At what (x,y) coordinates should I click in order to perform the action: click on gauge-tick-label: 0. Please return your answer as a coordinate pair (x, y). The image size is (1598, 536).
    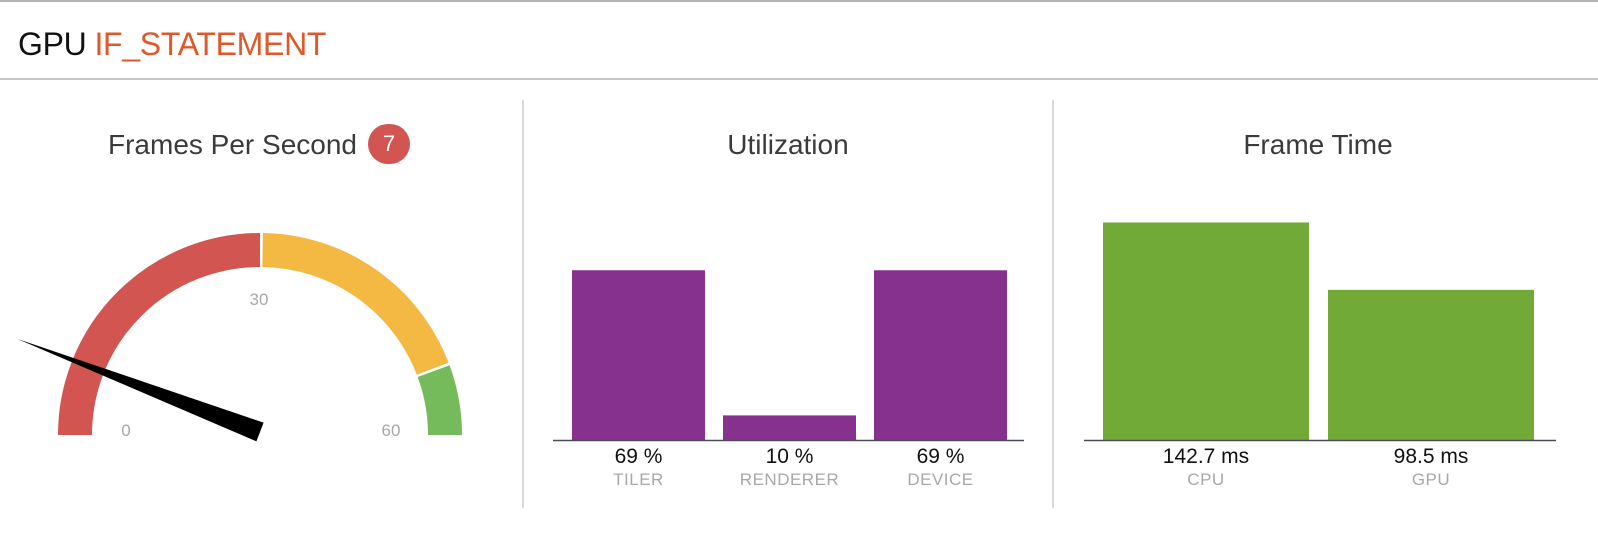
    Looking at the image, I should click on (125, 430).